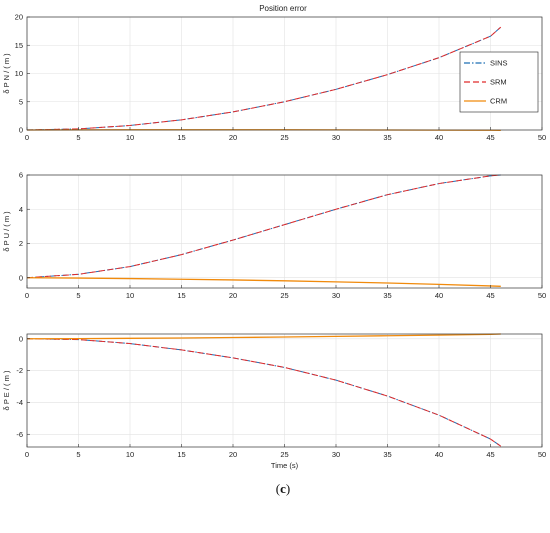  What do you see at coordinates (21, 101) in the screenshot?
I see `y-tick-label: 5` at bounding box center [21, 101].